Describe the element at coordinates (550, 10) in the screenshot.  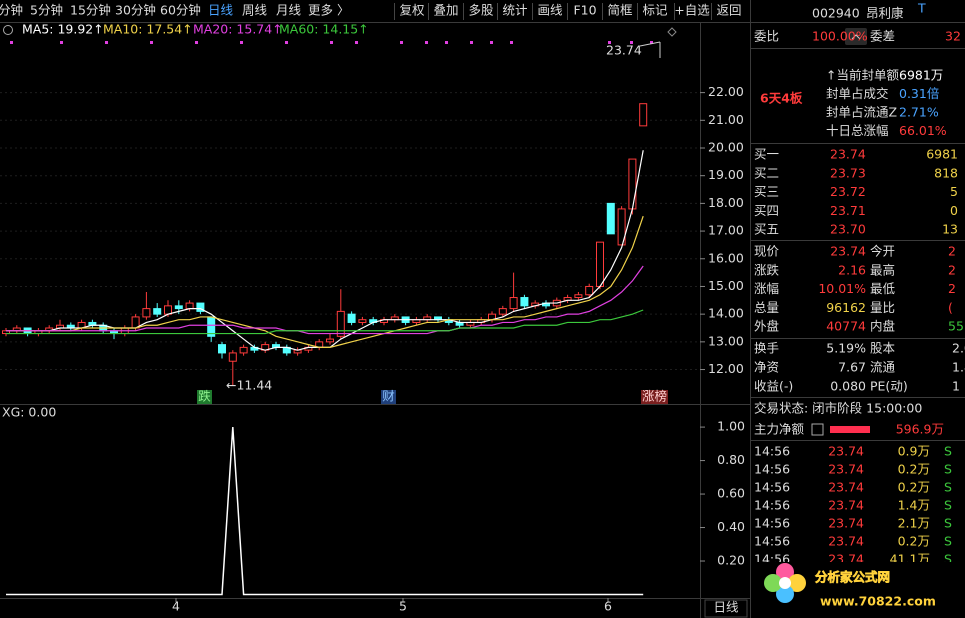
I see `toolbar-button: 画线` at that location.